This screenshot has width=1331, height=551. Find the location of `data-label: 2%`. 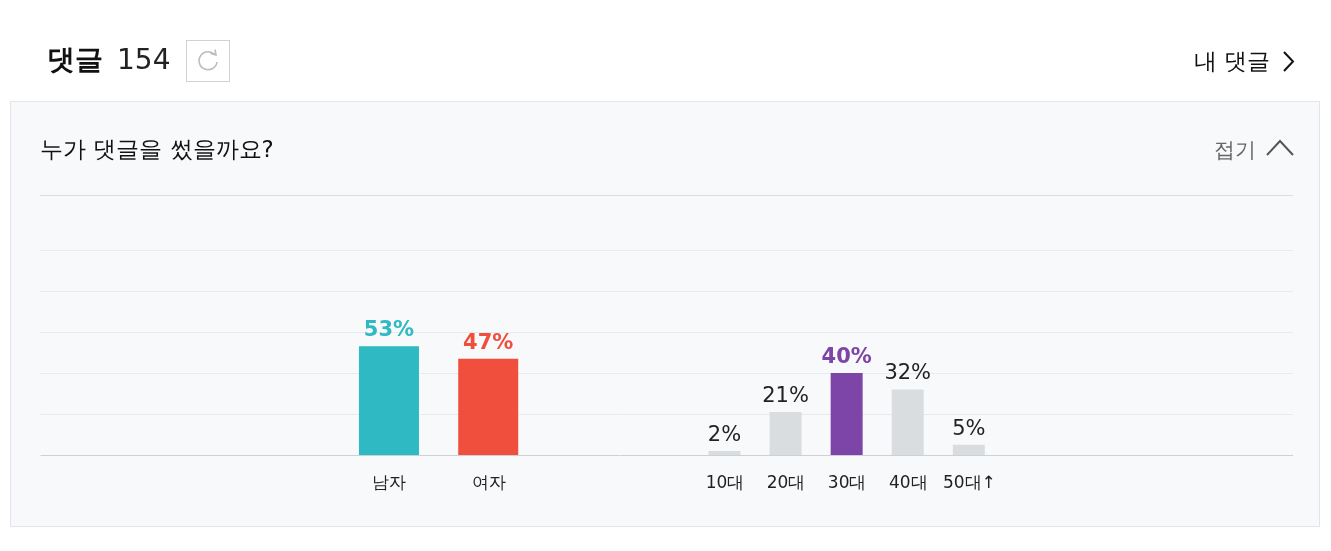

data-label: 2% is located at coordinates (724, 433).